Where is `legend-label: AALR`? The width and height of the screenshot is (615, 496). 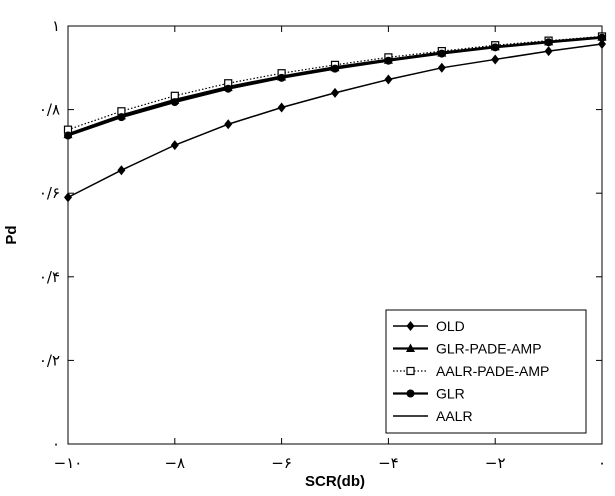
legend-label: AALR is located at coordinates (454, 416).